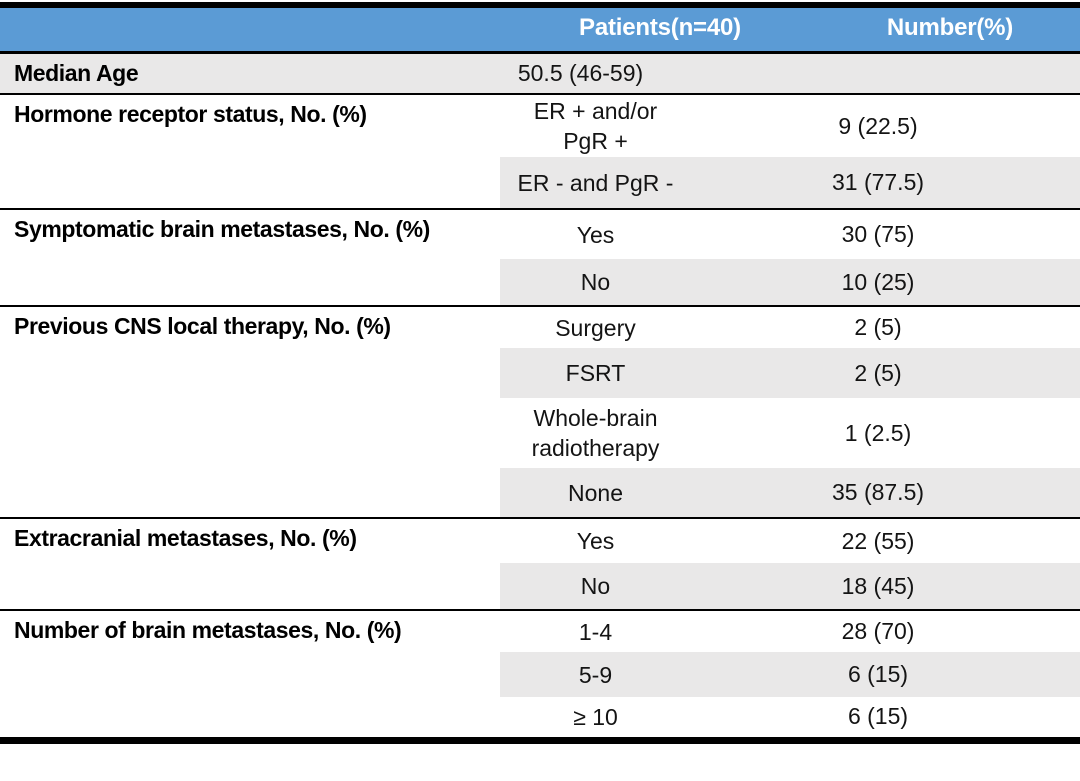 The image size is (1080, 781). I want to click on category-cell: None, so click(630, 493).